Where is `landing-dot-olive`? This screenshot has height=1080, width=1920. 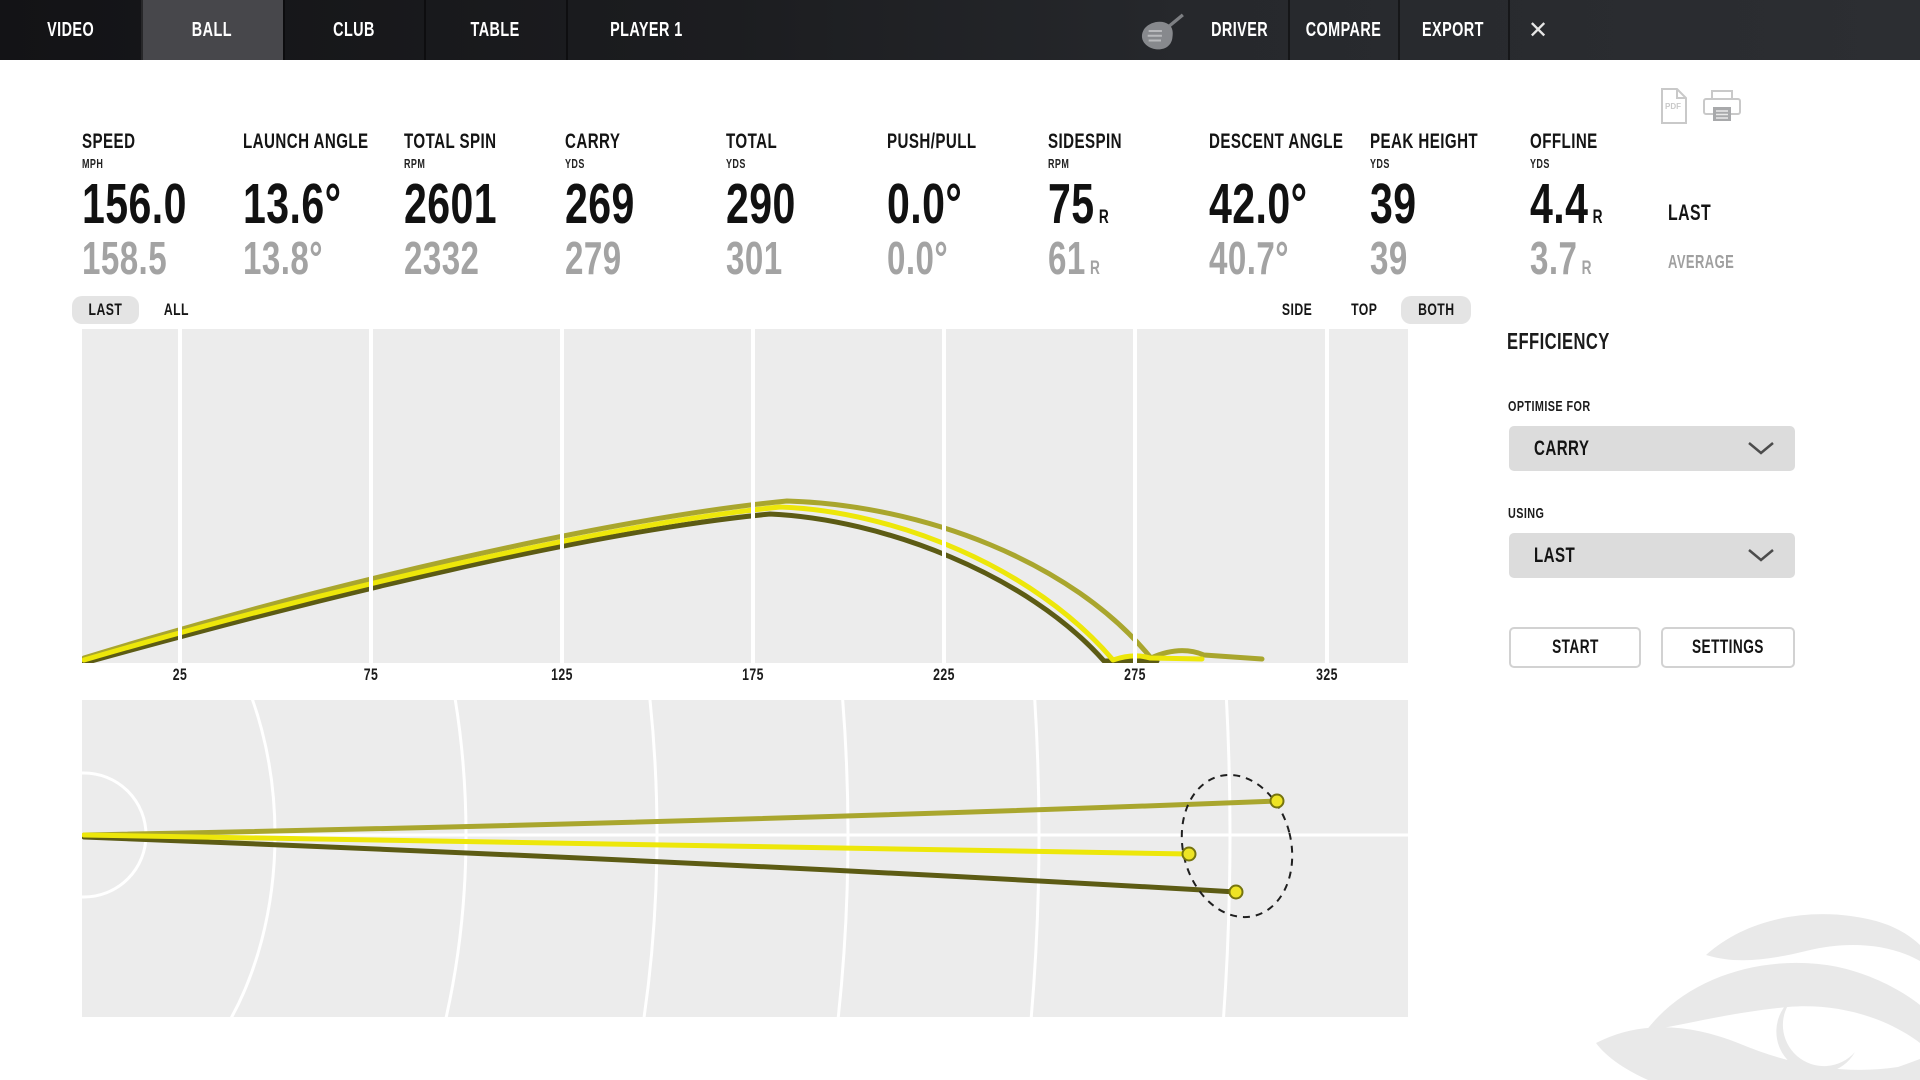 landing-dot-olive is located at coordinates (1277, 801).